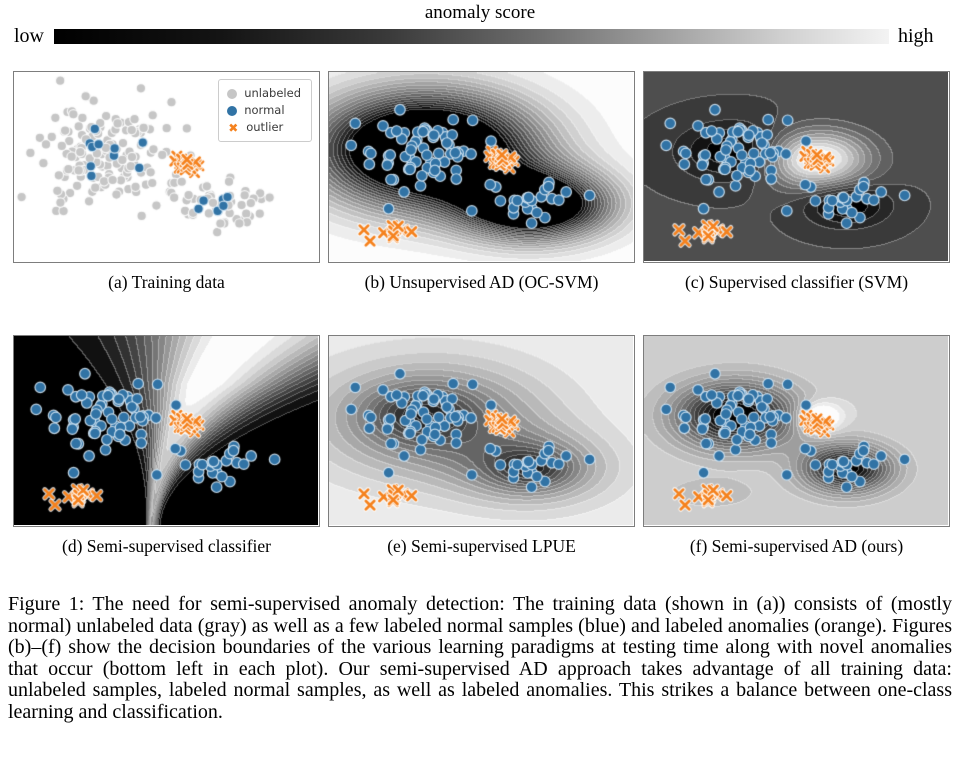  I want to click on legend-label-normal: normal, so click(264, 110).